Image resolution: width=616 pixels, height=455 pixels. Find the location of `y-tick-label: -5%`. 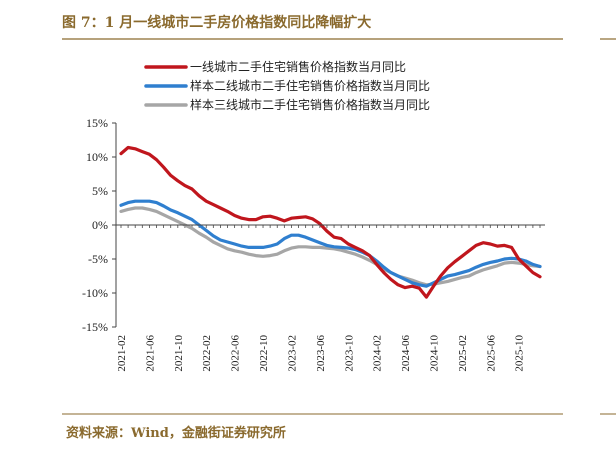

y-tick-label: -5% is located at coordinates (98, 259).